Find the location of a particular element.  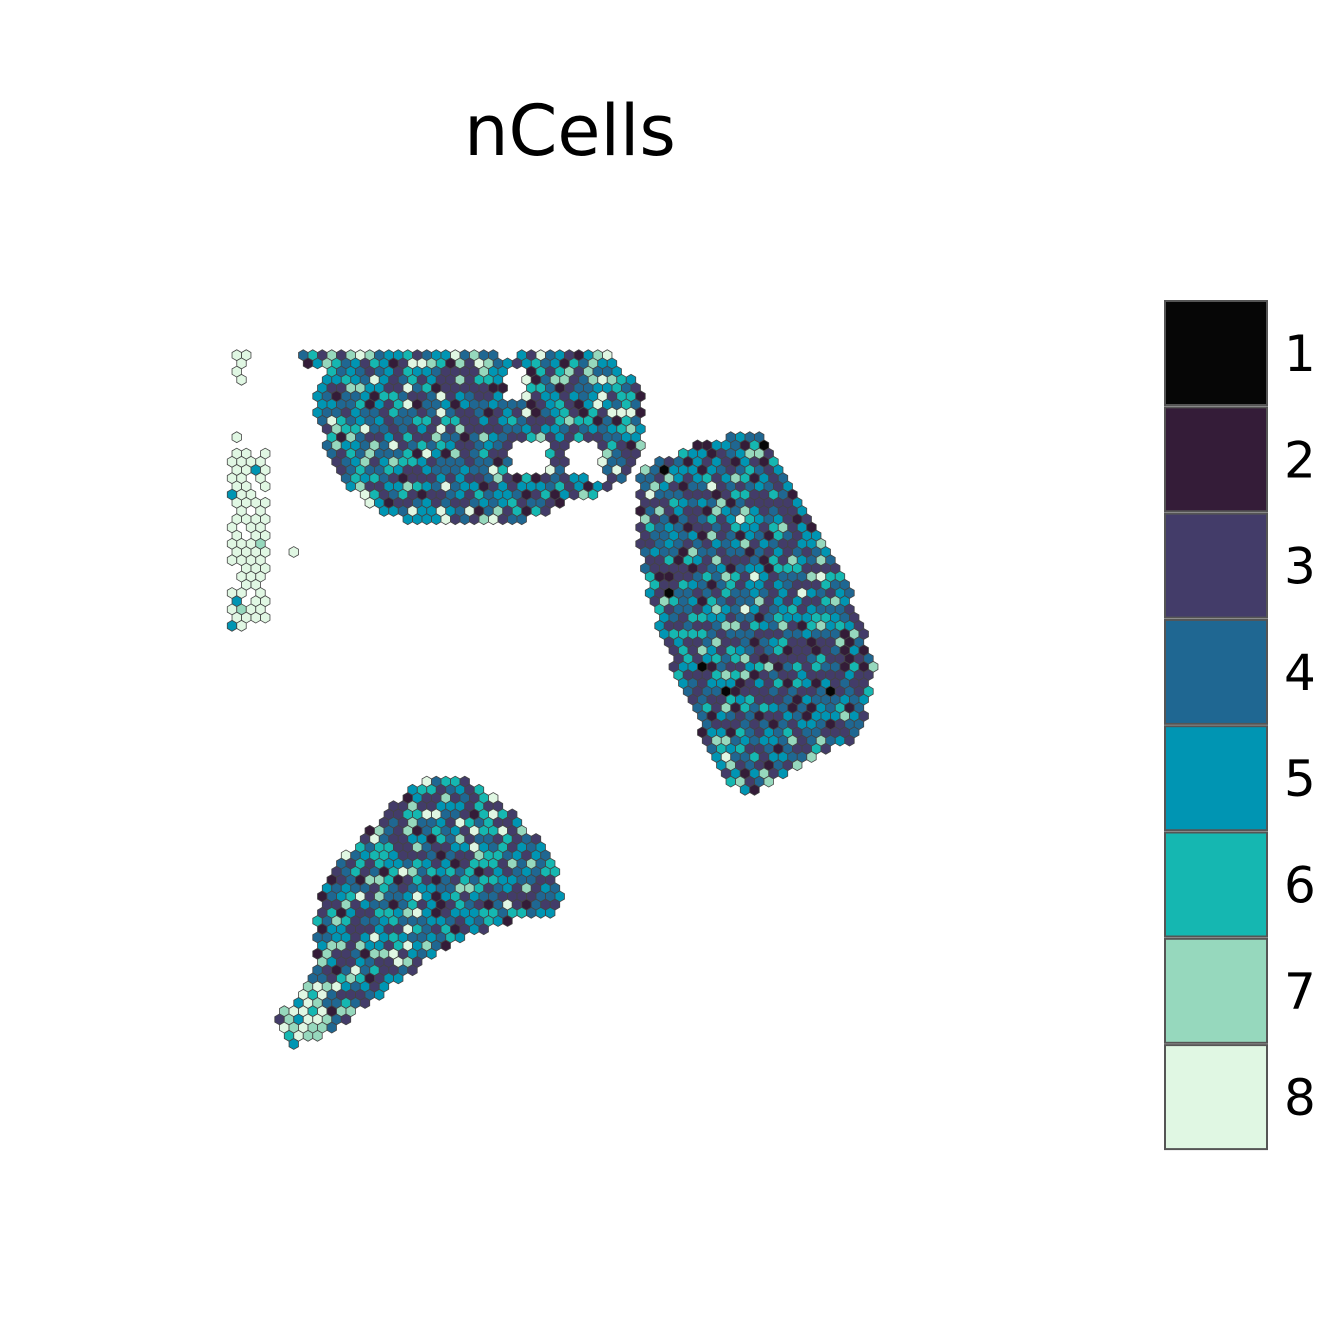

legend-label-1: 1 is located at coordinates (1300, 354).